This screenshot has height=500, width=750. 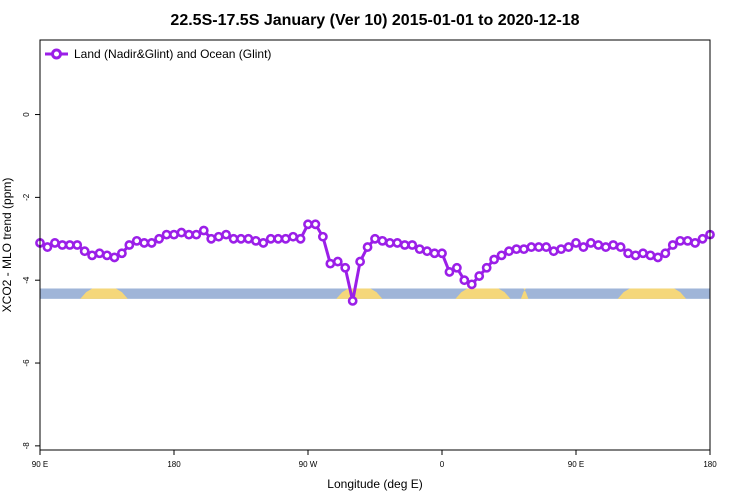 I want to click on y-axis: 0 -2 -4 -6 -8, so click(x=31, y=281).